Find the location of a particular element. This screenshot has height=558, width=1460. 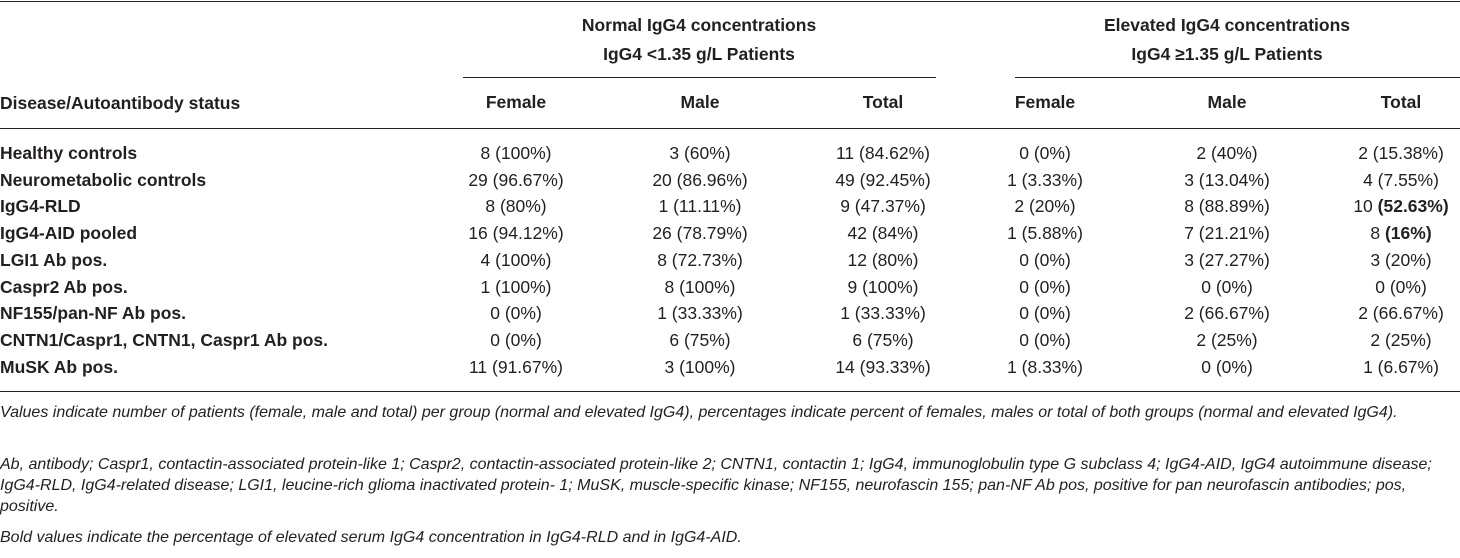

bold-percentage: (52.63%) is located at coordinates (1413, 206).